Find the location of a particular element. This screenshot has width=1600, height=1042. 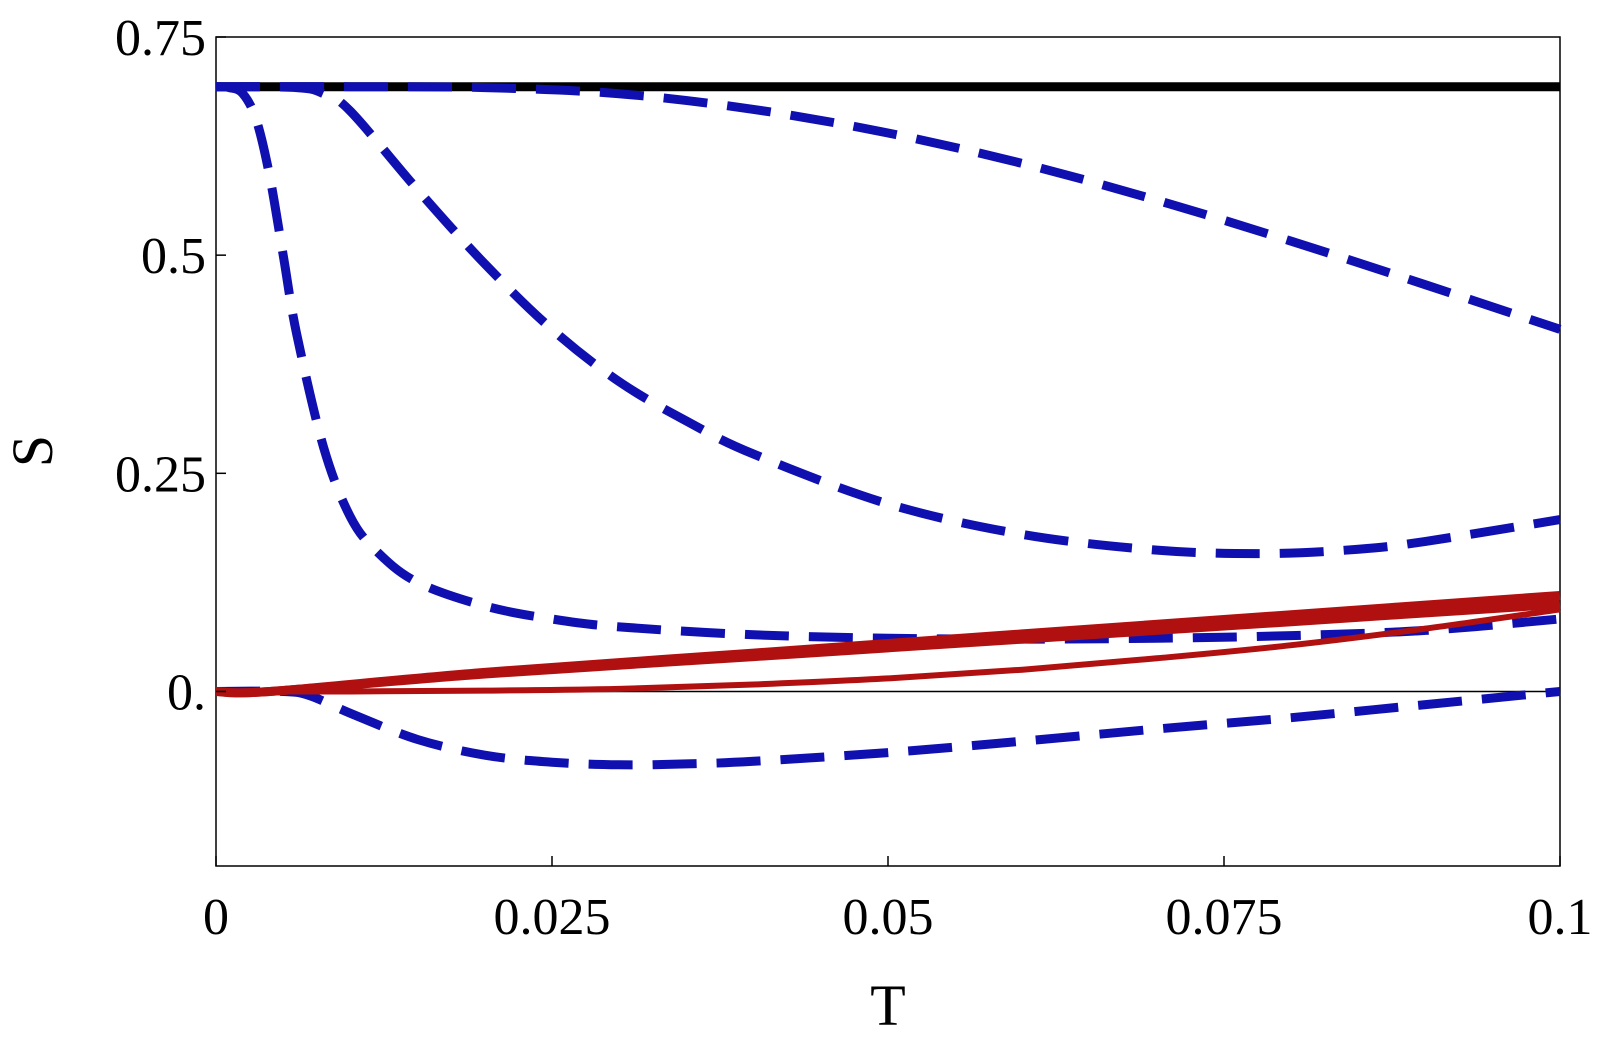

x-axis-ticks: 0 0.025 0.05 0.075 0.1 is located at coordinates (898, 901).